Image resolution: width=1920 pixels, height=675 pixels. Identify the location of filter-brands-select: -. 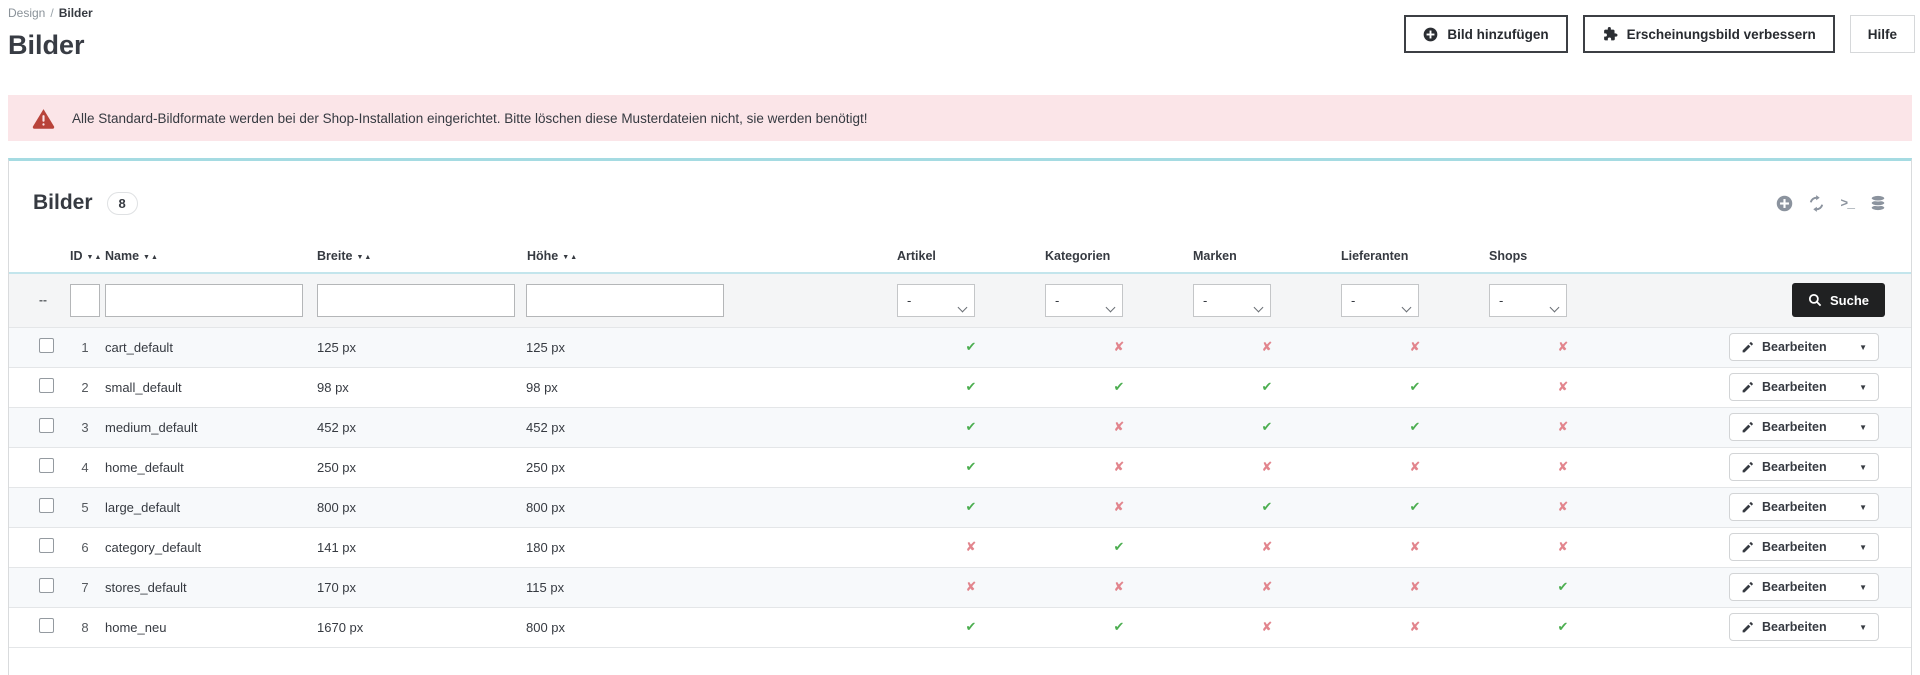
(1232, 300).